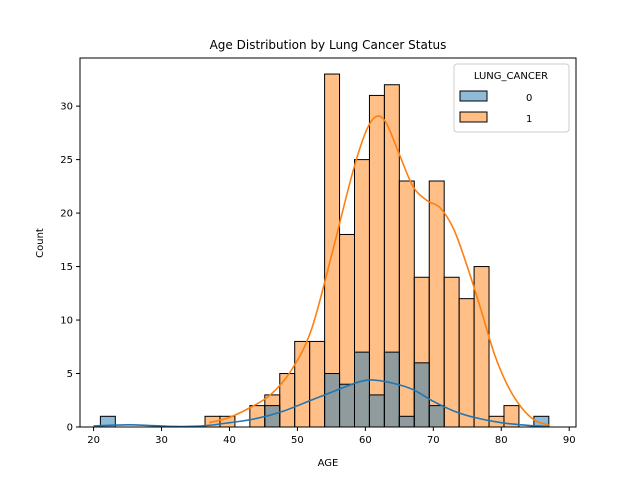 The height and width of the screenshot is (480, 640). I want to click on y-tick-label: 20, so click(66, 214).